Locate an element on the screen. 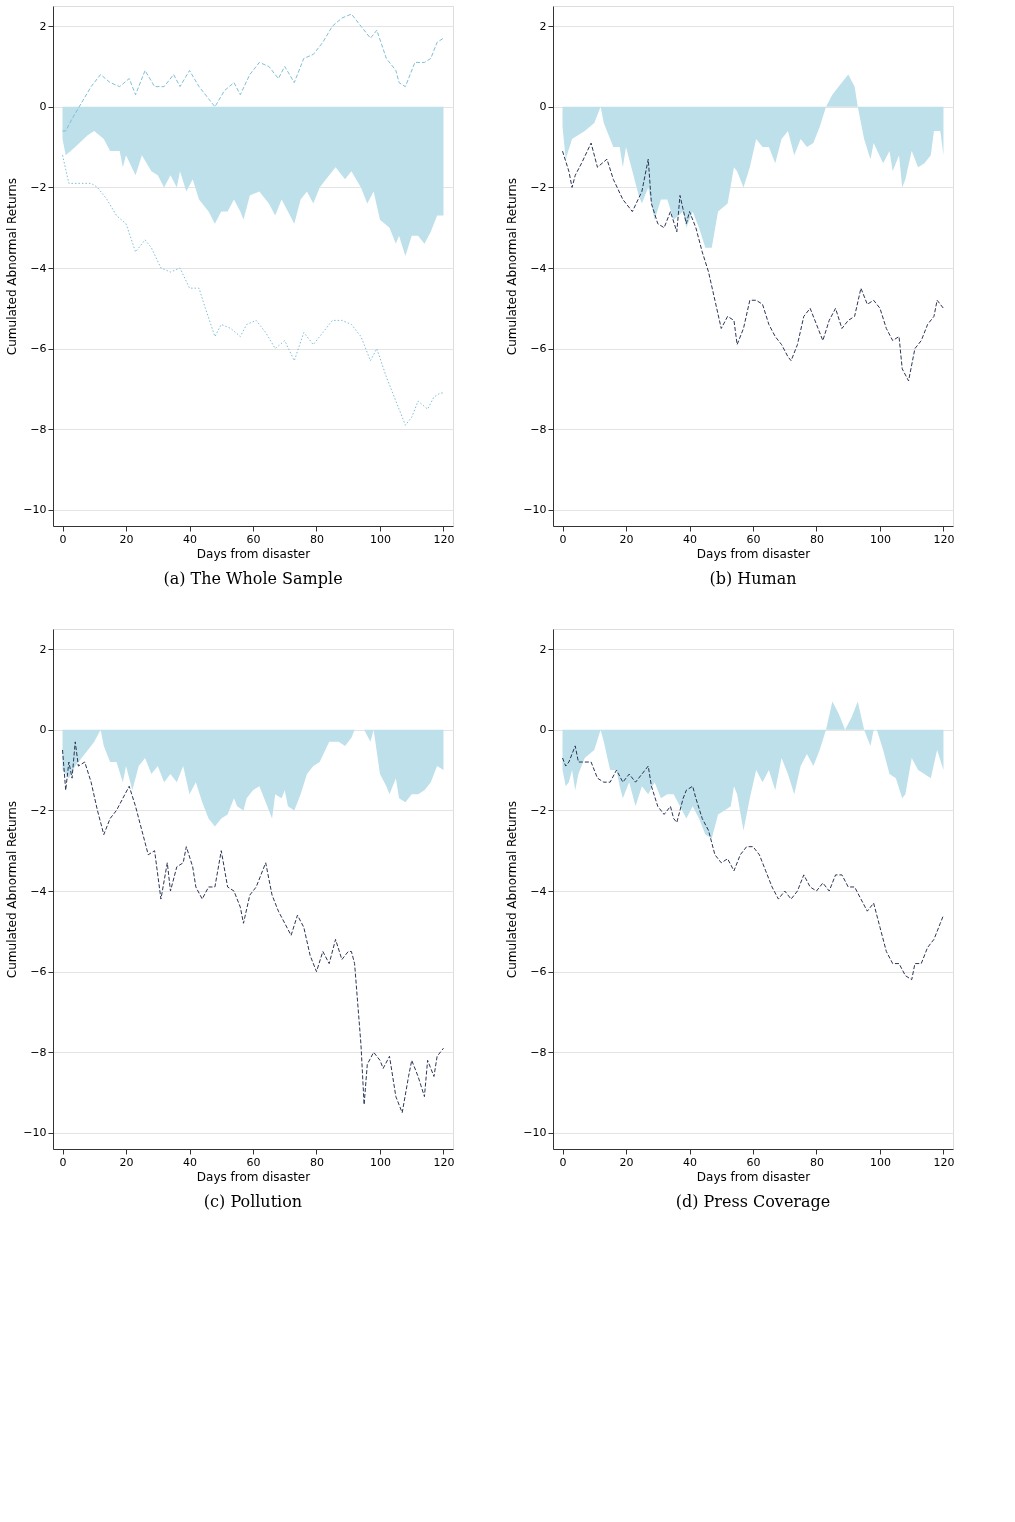  text: (b) Human is located at coordinates (753, 578).